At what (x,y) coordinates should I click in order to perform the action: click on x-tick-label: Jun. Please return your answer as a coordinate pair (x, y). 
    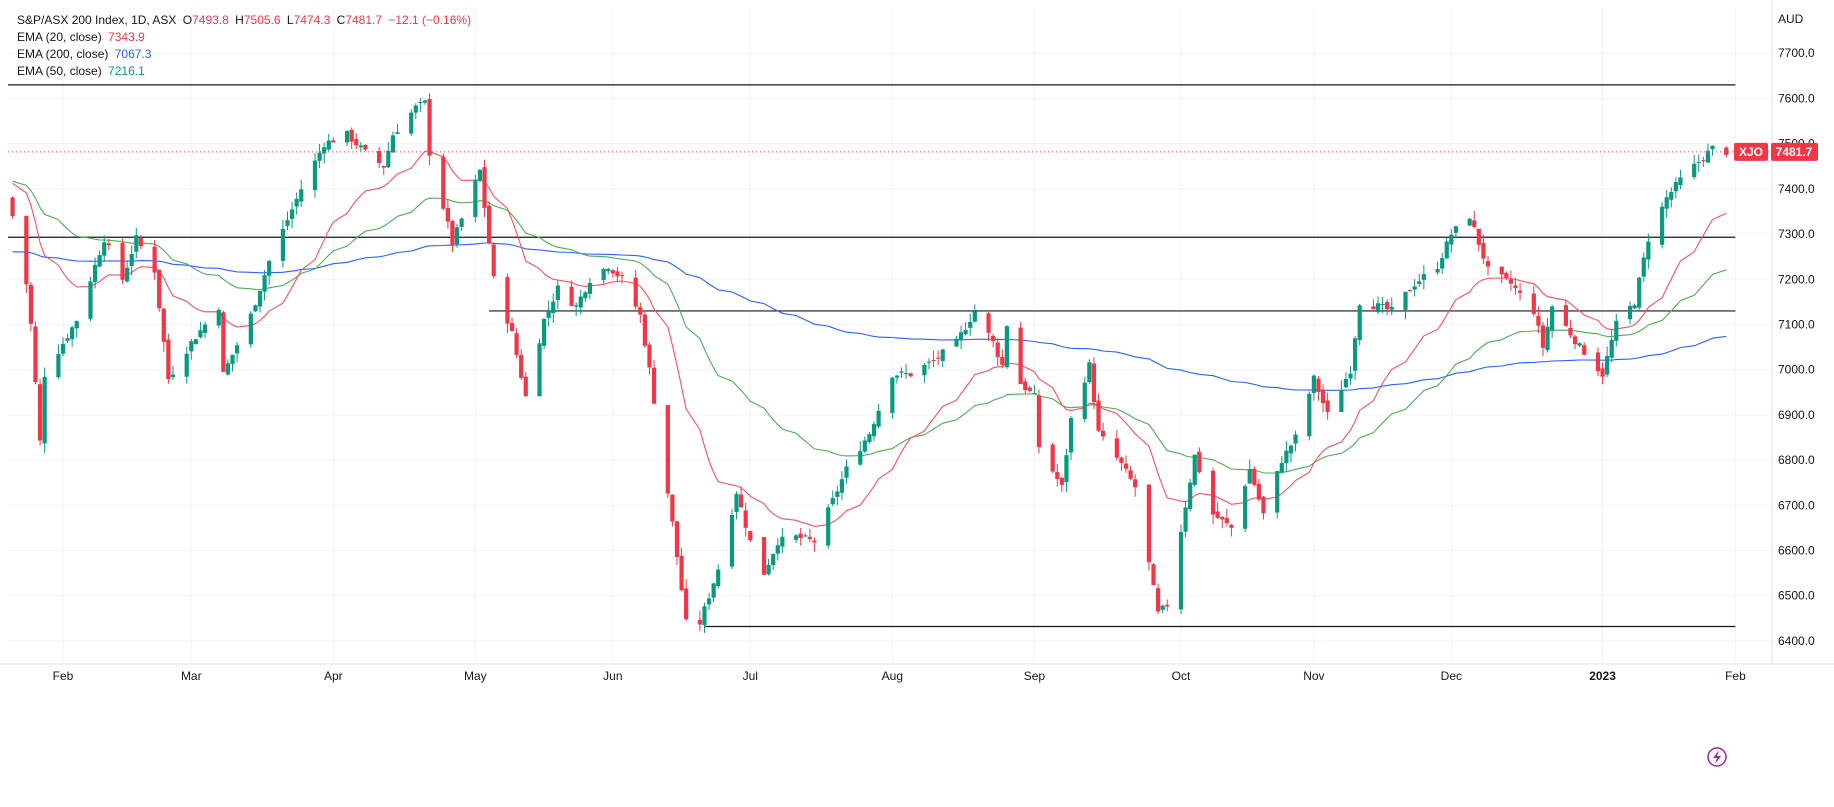
    Looking at the image, I should click on (612, 676).